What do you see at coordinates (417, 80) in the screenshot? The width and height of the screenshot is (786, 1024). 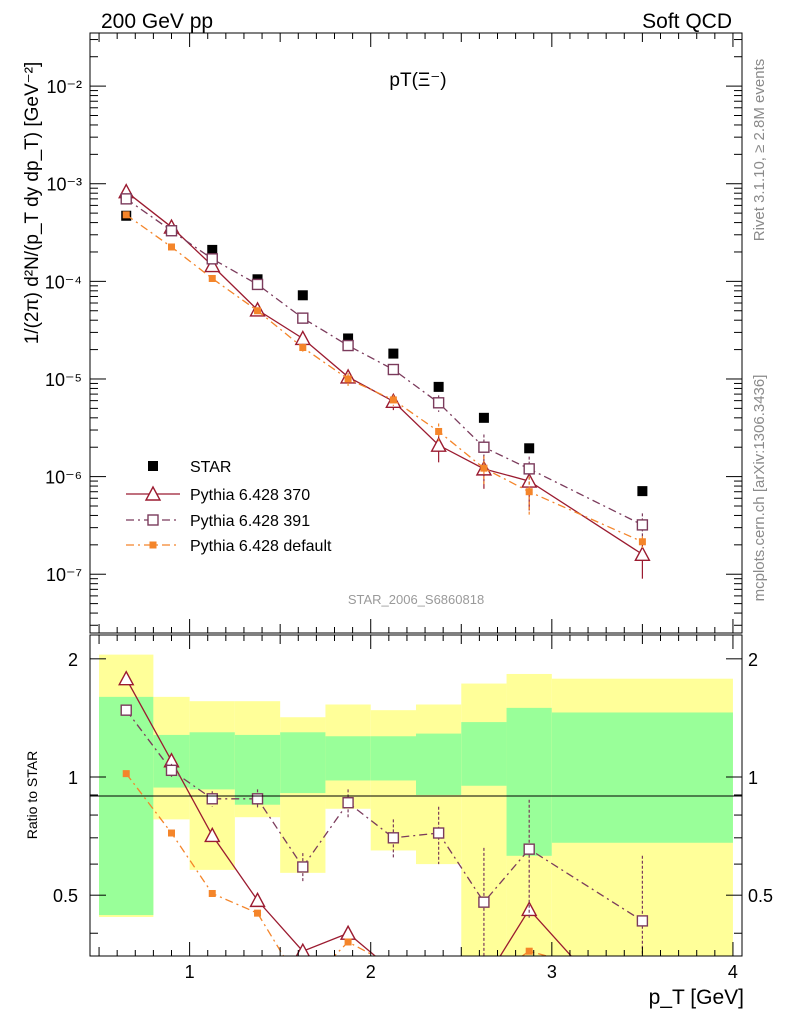 I see `chart-title: pT(Ξ⁻)` at bounding box center [417, 80].